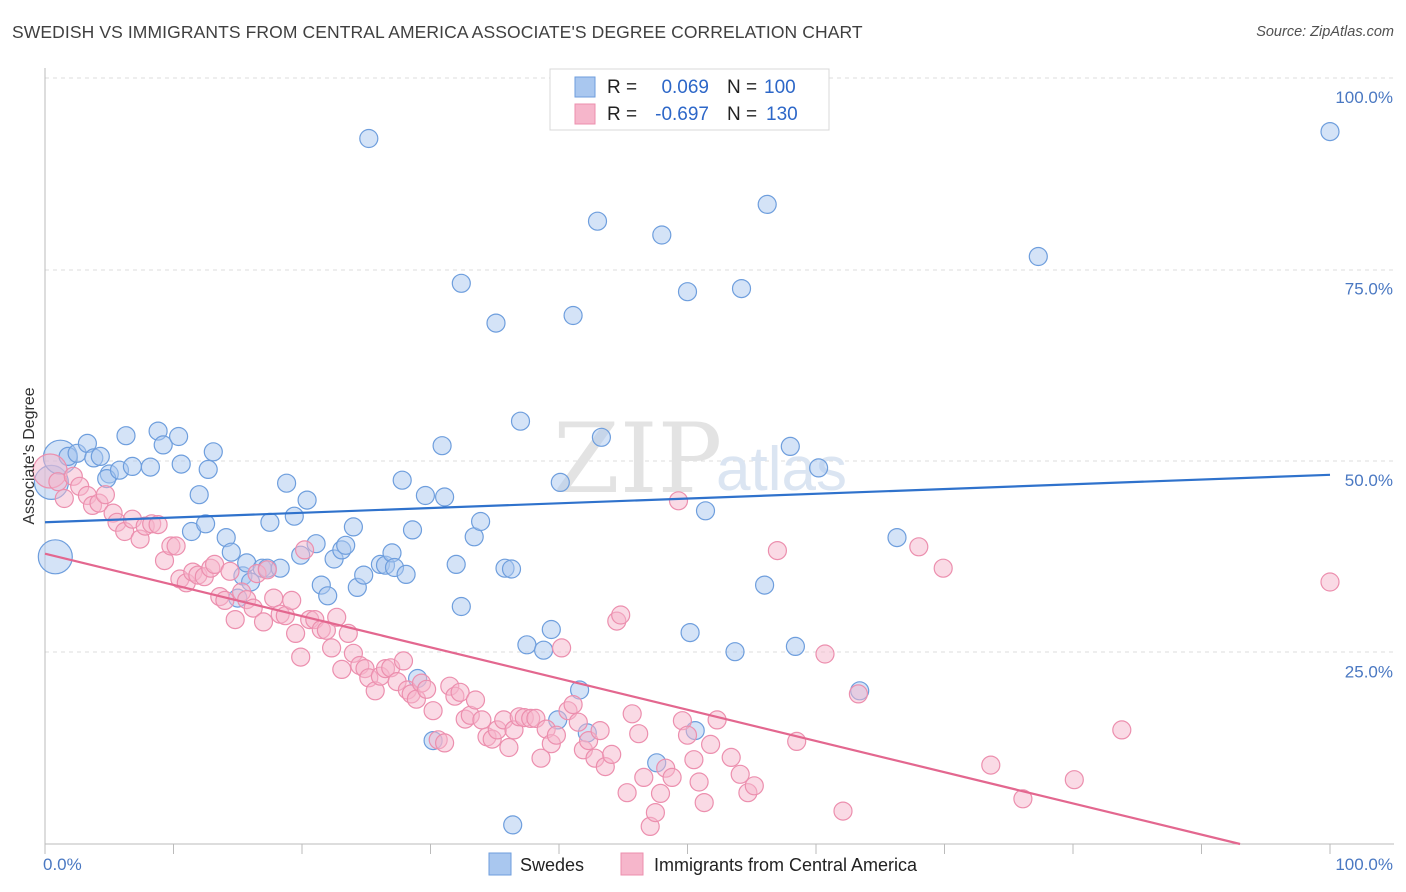 This screenshot has height=892, width=1406. What do you see at coordinates (1364, 97) in the screenshot?
I see `y-tick-label: 100.0%` at bounding box center [1364, 97].